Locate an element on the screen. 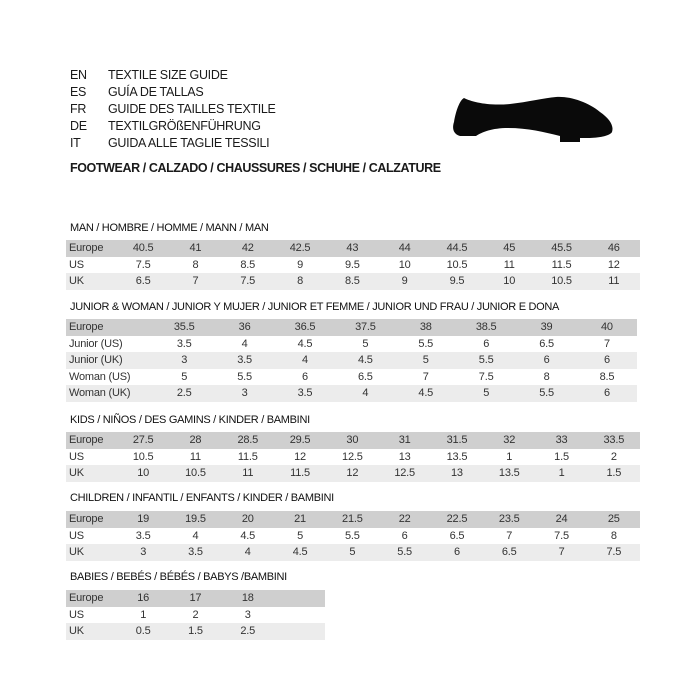 The width and height of the screenshot is (700, 700). lang-fr: FR GUIDE DES TAILLES TEXTILE is located at coordinates (173, 109).